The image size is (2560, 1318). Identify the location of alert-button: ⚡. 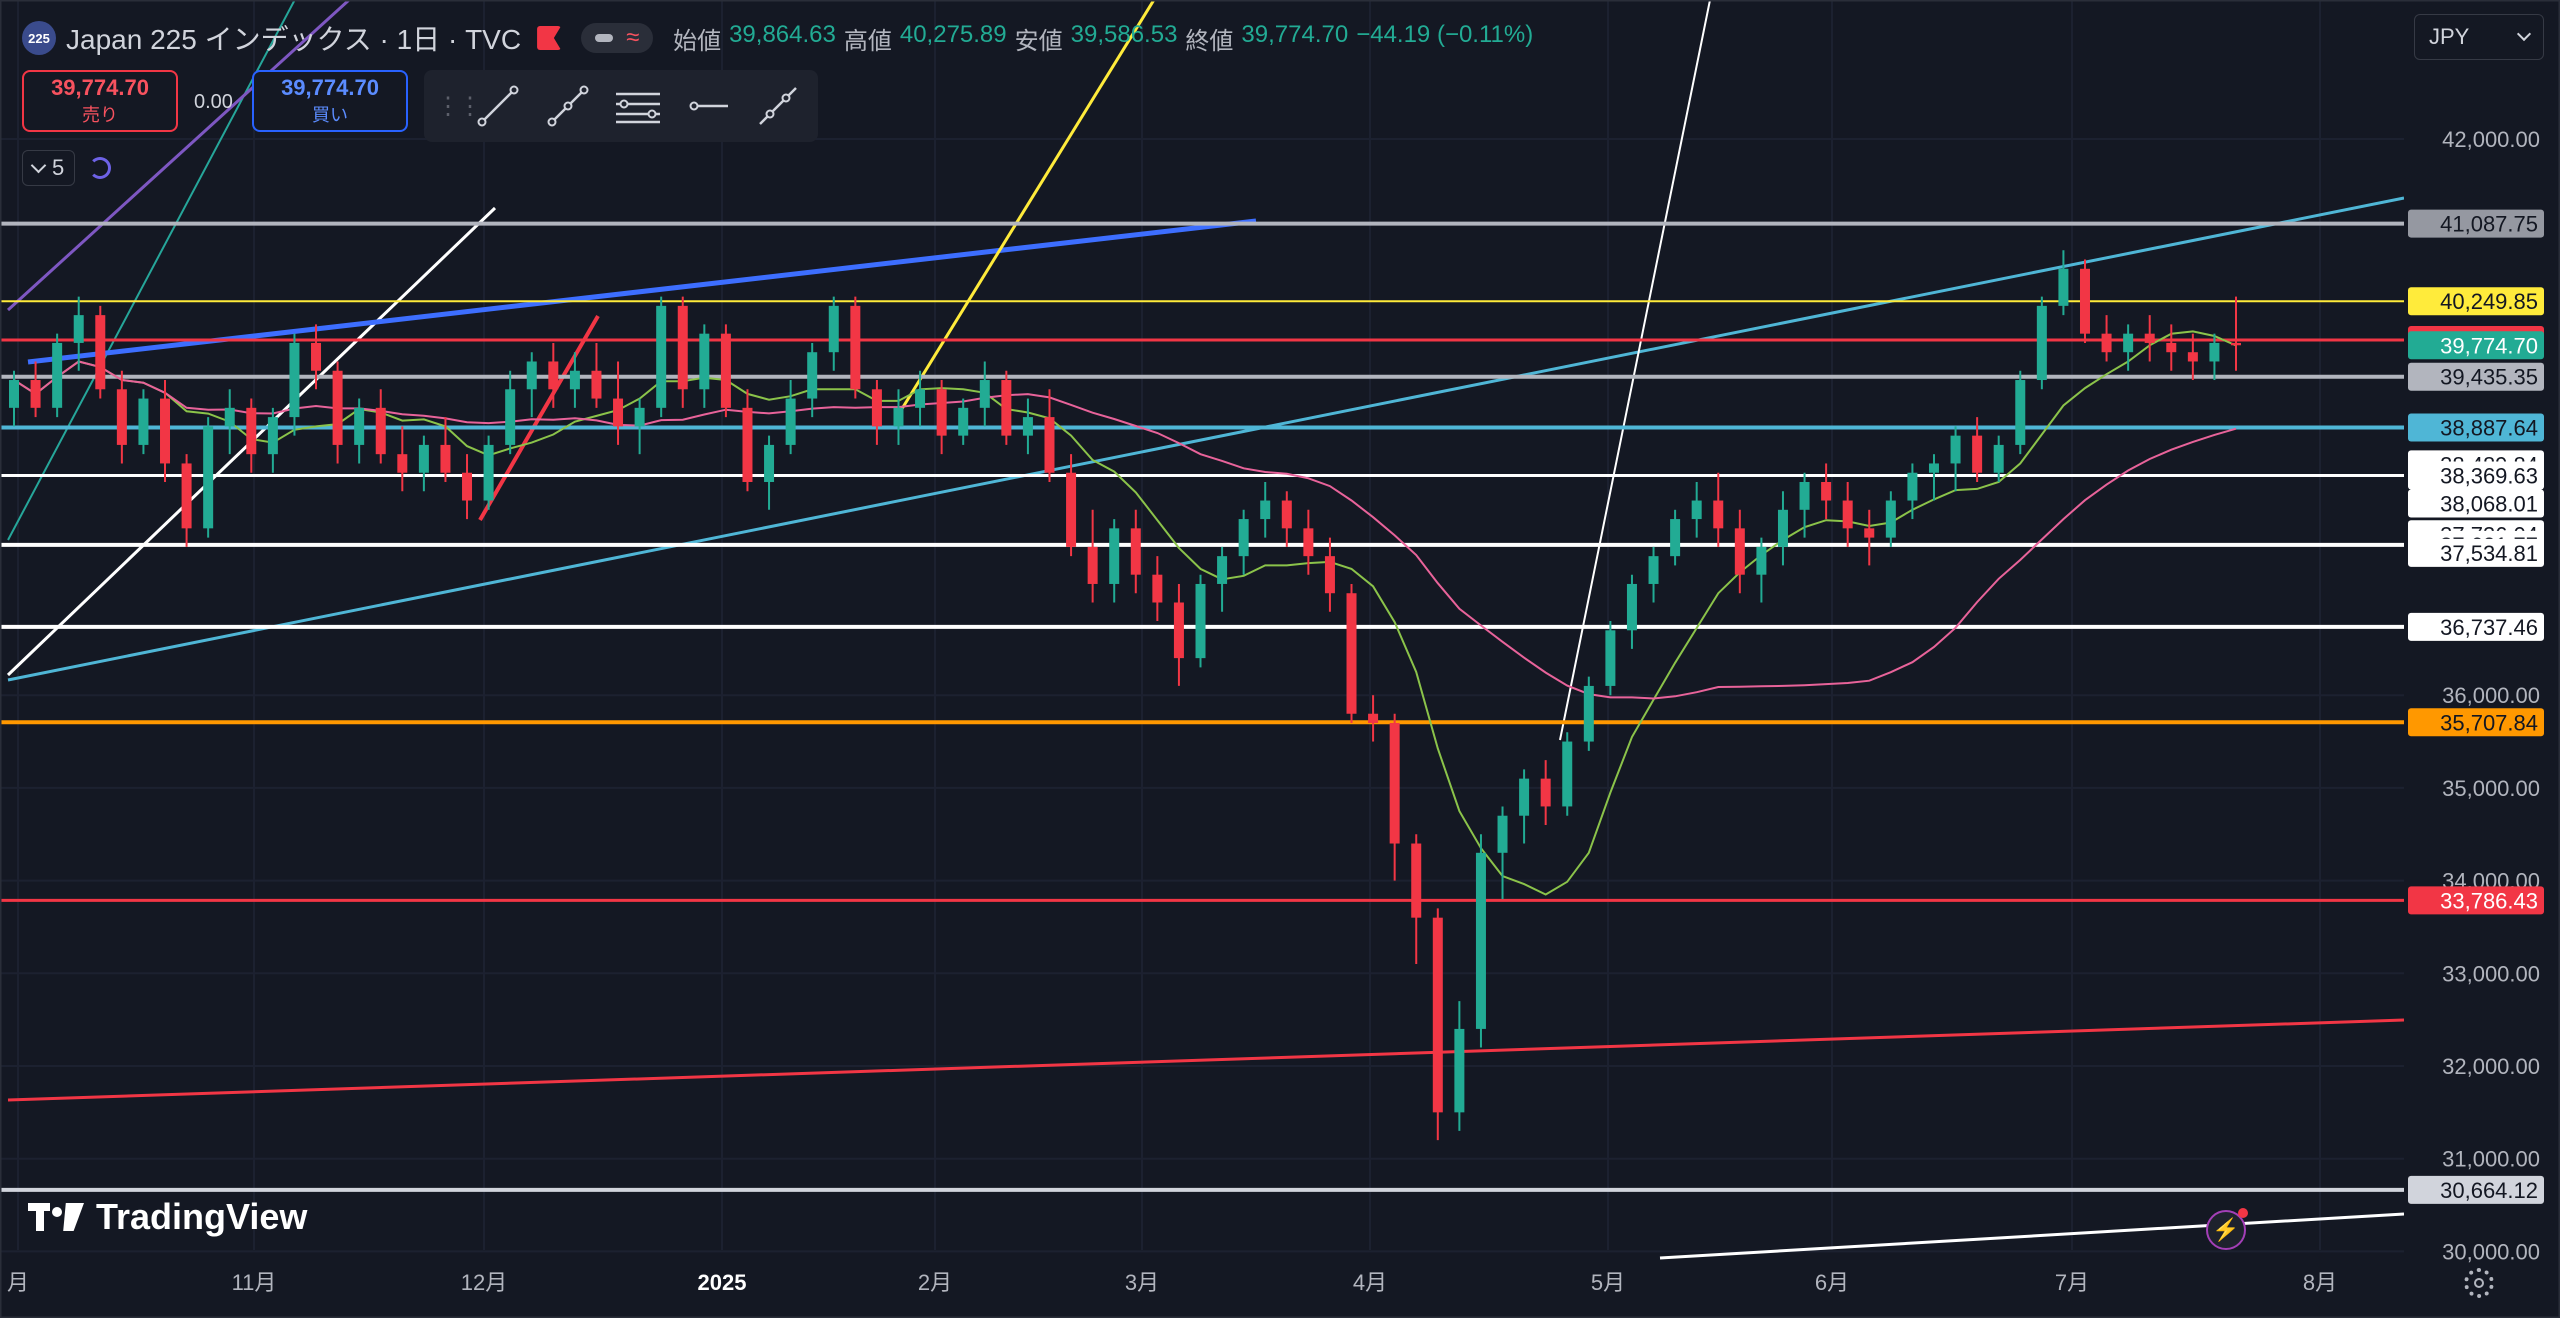
(2227, 1229).